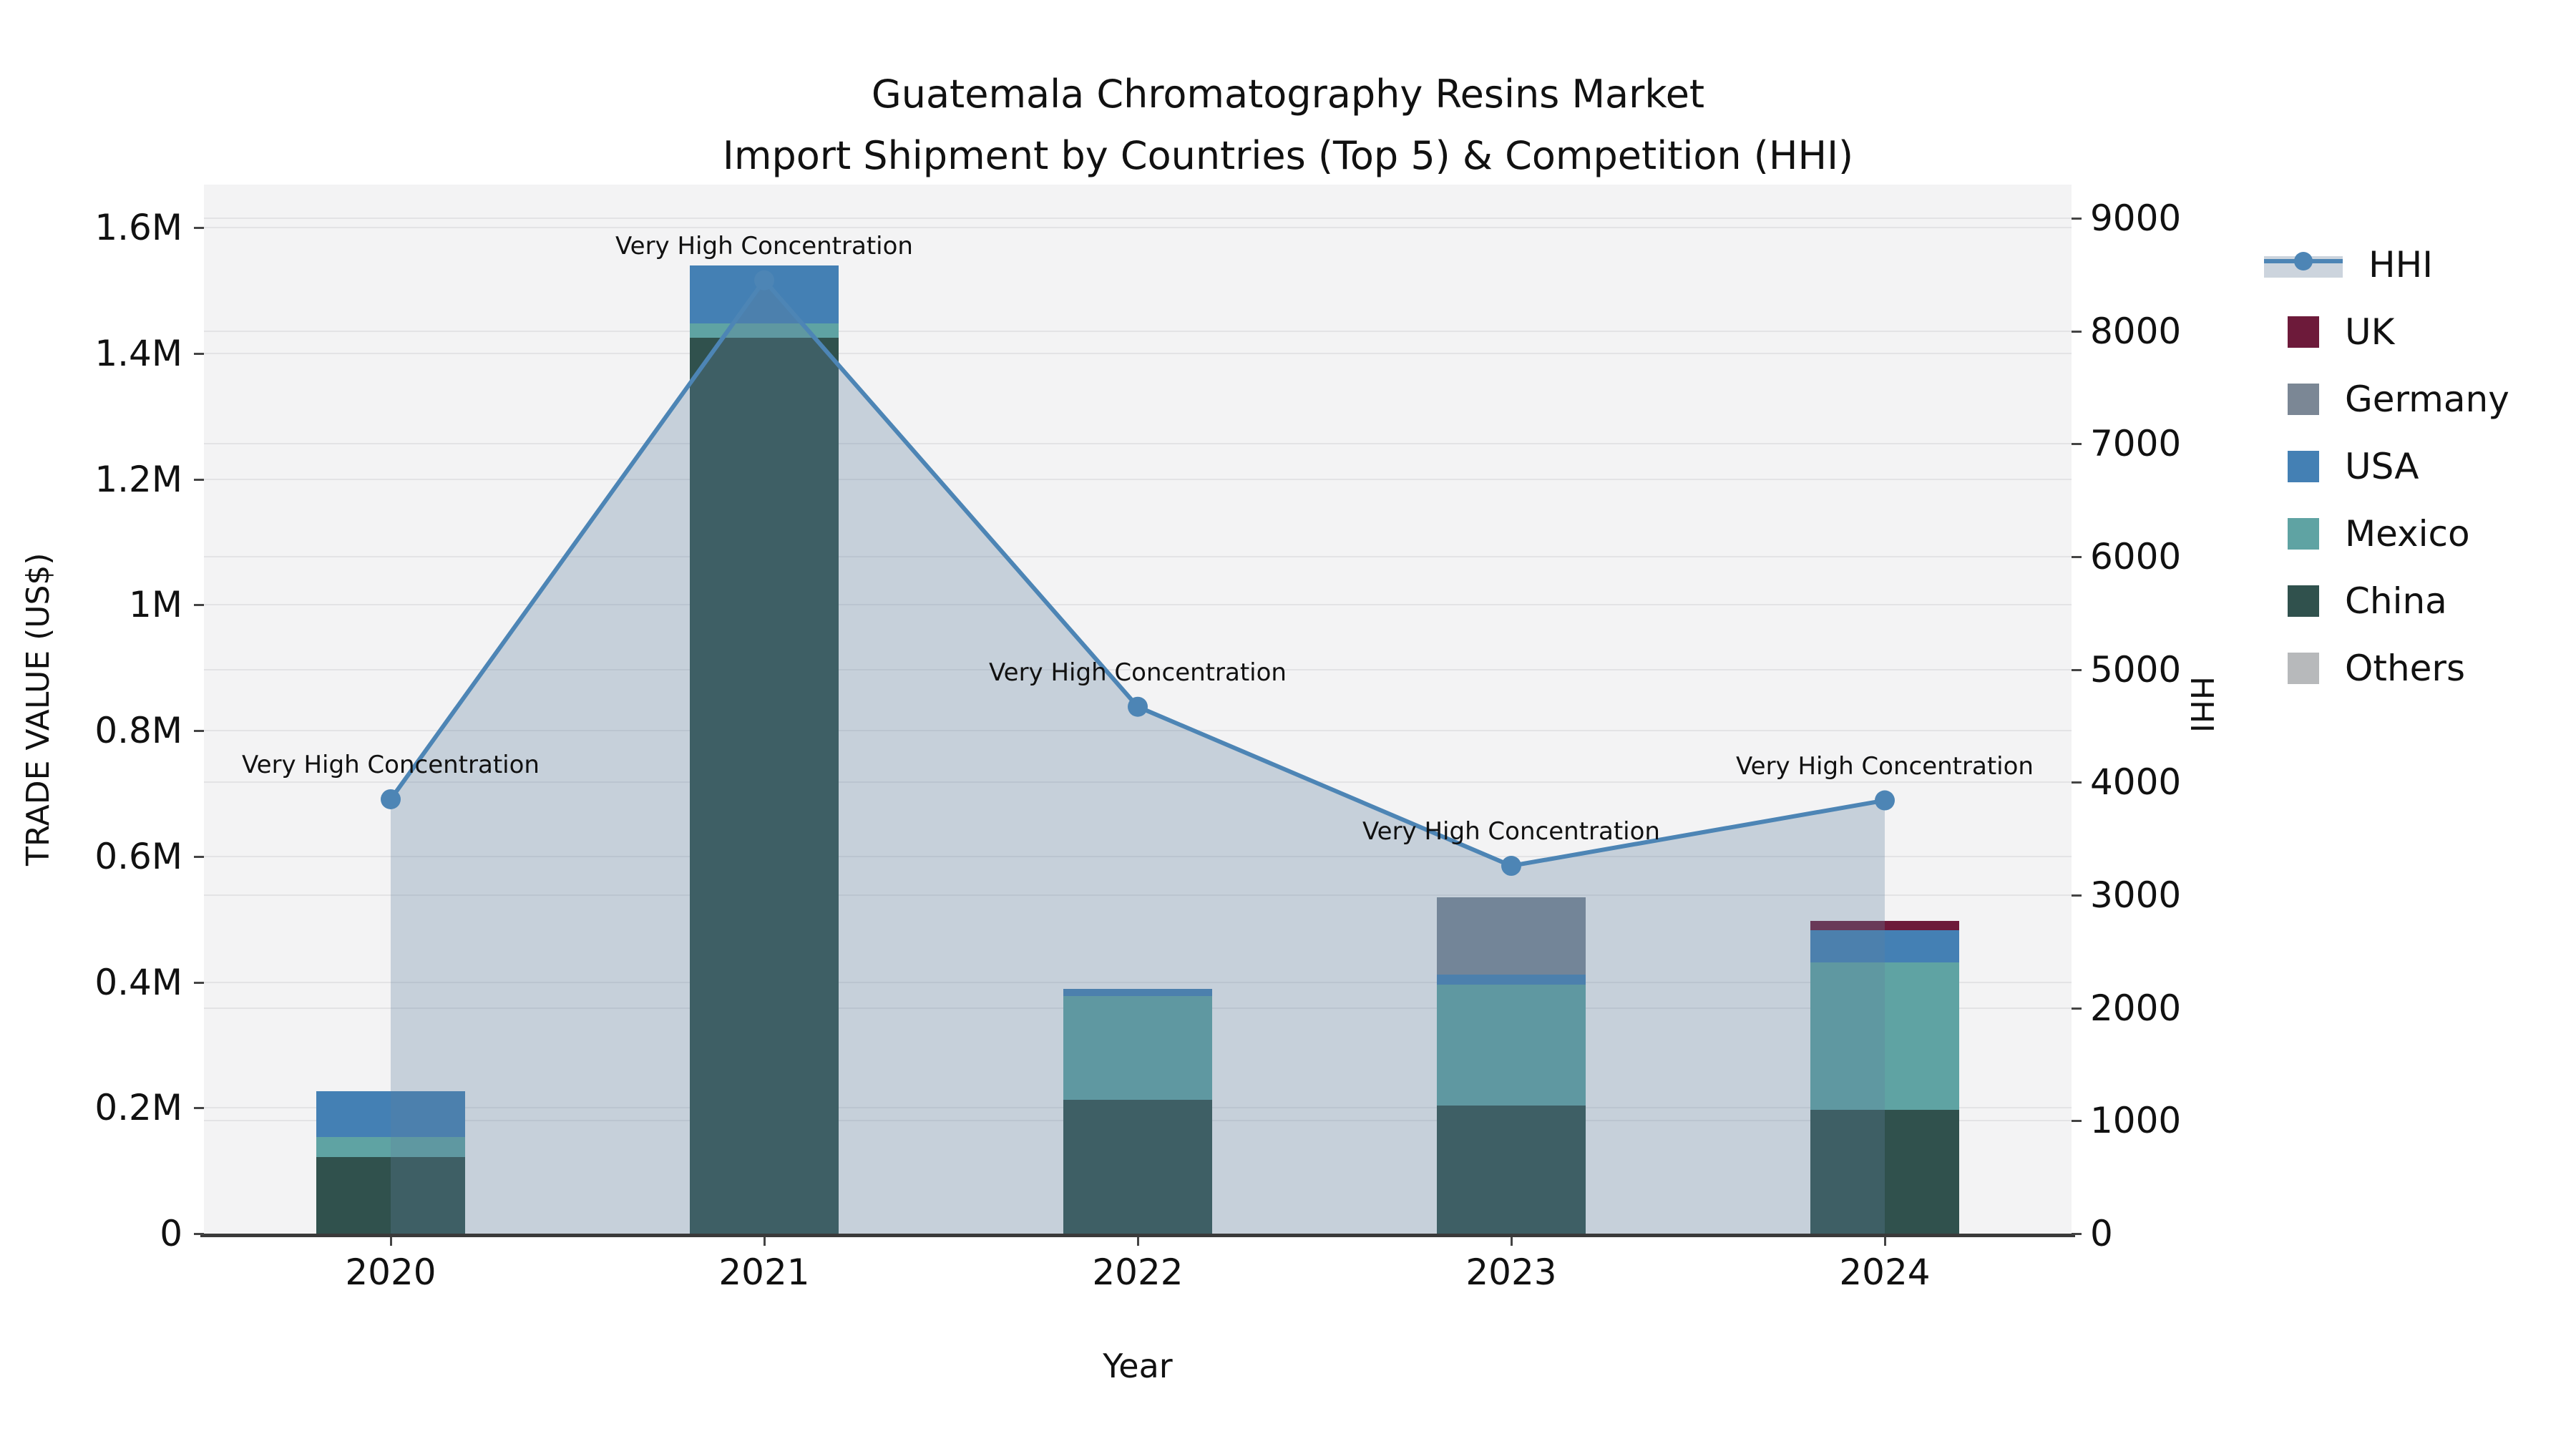 The image size is (2576, 1449). Describe the element at coordinates (1884, 946) in the screenshot. I see `bar-usa-2024` at that location.